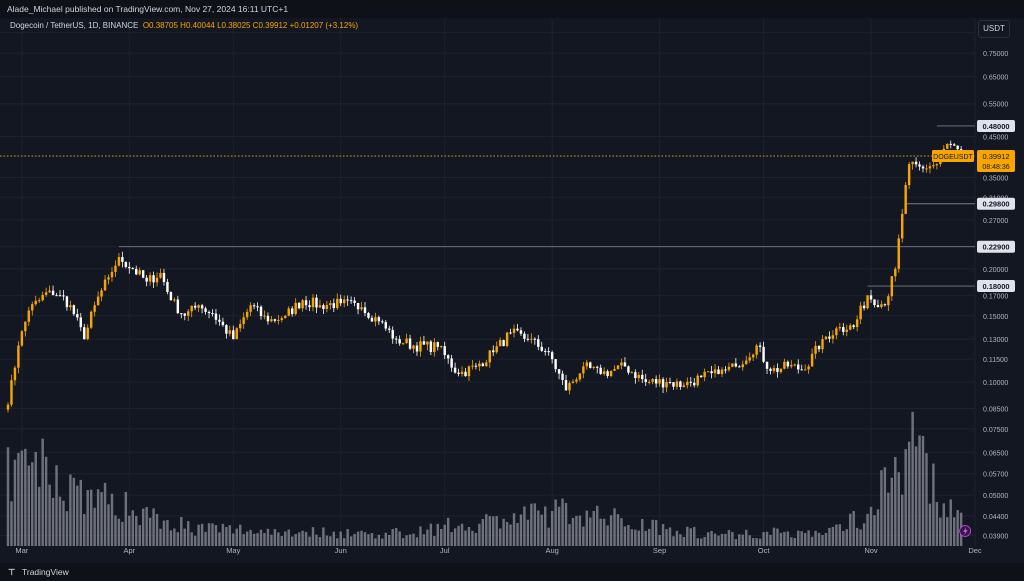  What do you see at coordinates (45, 572) in the screenshot?
I see `brand-name: TradingView` at bounding box center [45, 572].